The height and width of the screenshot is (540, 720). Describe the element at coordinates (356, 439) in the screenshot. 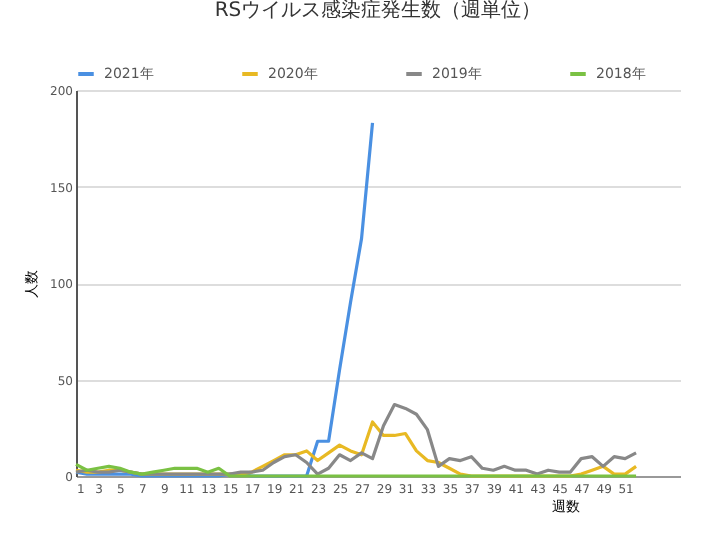

I see `line-series` at that location.